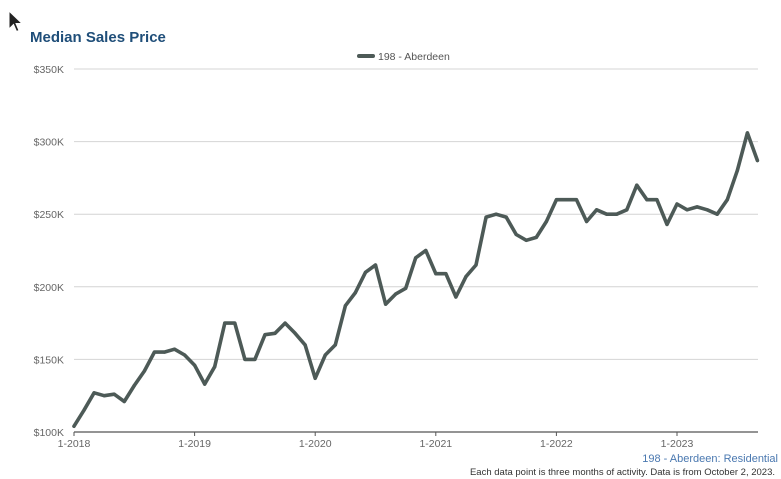 The image size is (781, 479). Describe the element at coordinates (49, 215) in the screenshot. I see `y-tick-label: $250K` at that location.